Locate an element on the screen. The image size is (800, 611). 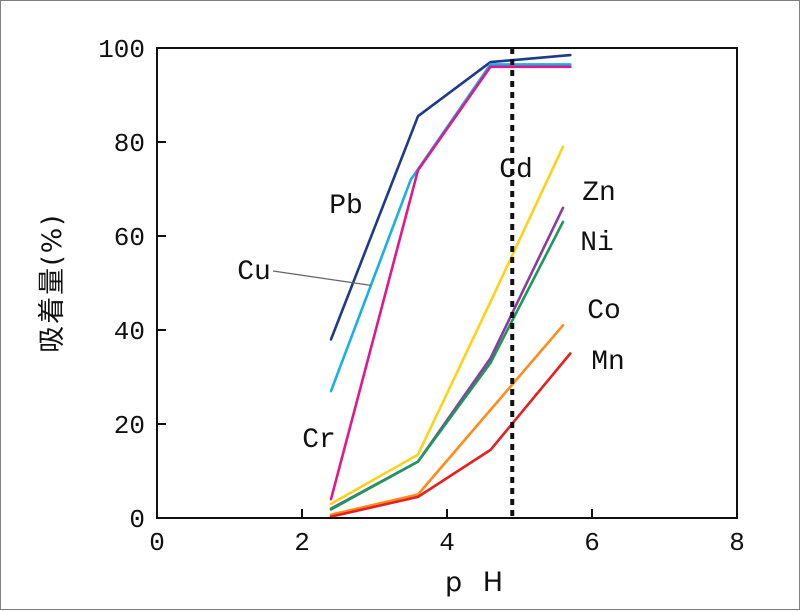
y-tick-label: 100 is located at coordinates (121, 50).